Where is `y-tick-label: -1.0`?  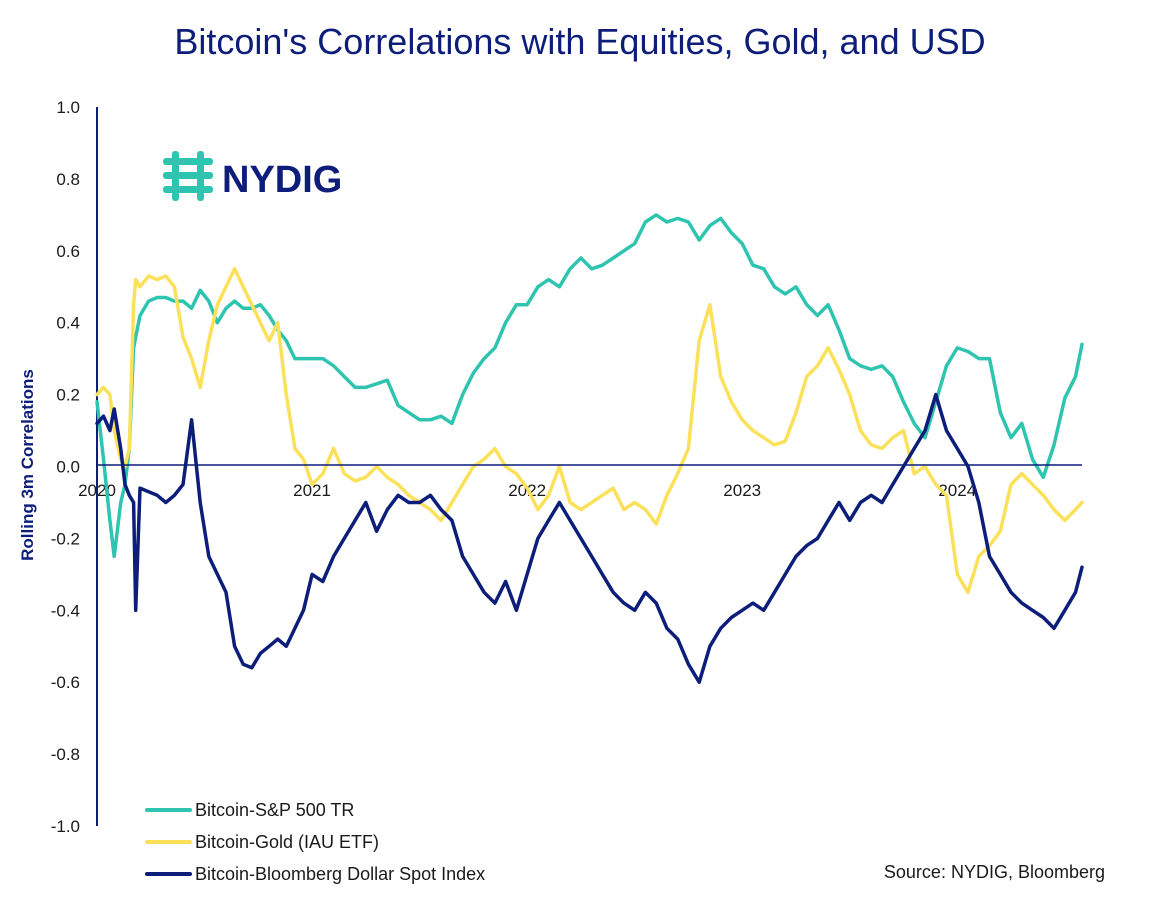 y-tick-label: -1.0 is located at coordinates (65, 826).